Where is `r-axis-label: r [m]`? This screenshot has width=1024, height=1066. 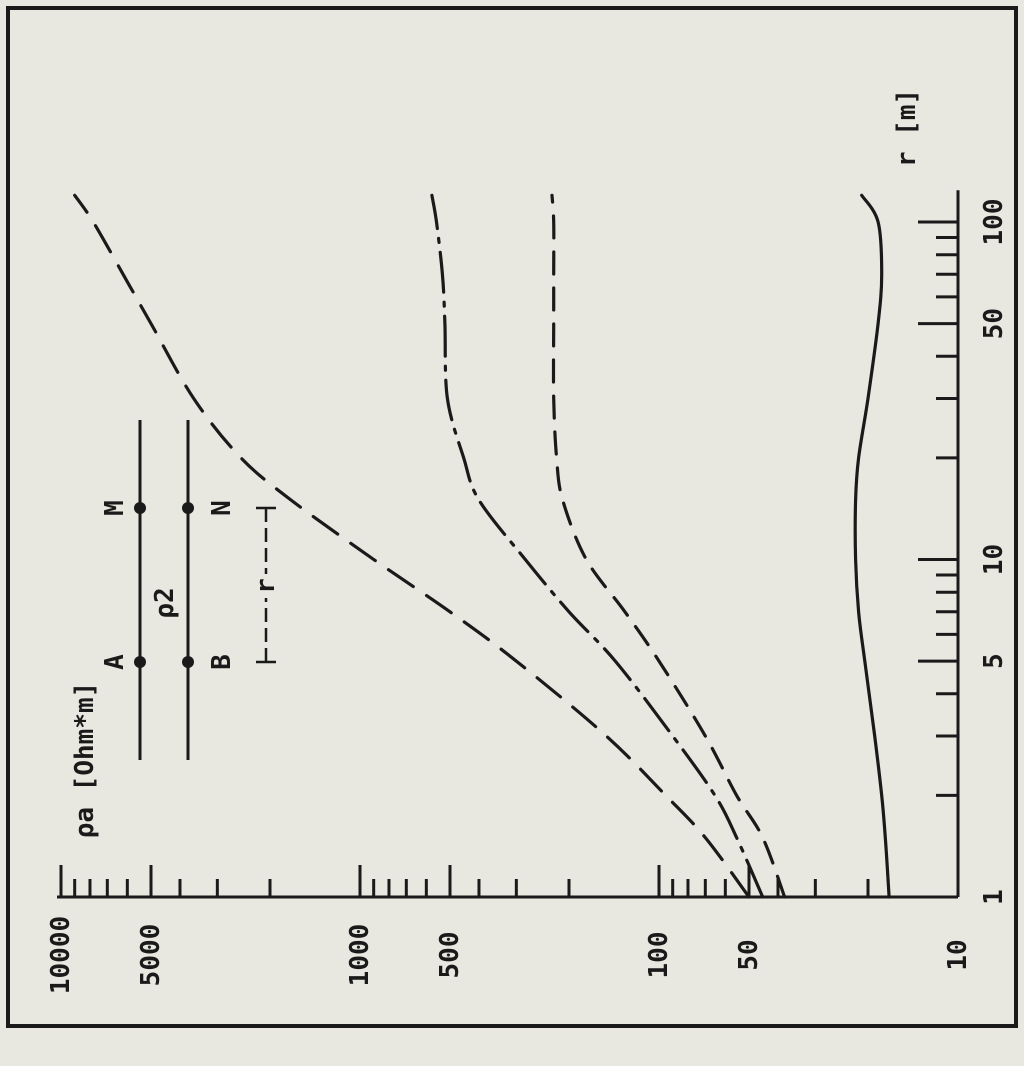 r-axis-label: r [m] is located at coordinates (907, 128).